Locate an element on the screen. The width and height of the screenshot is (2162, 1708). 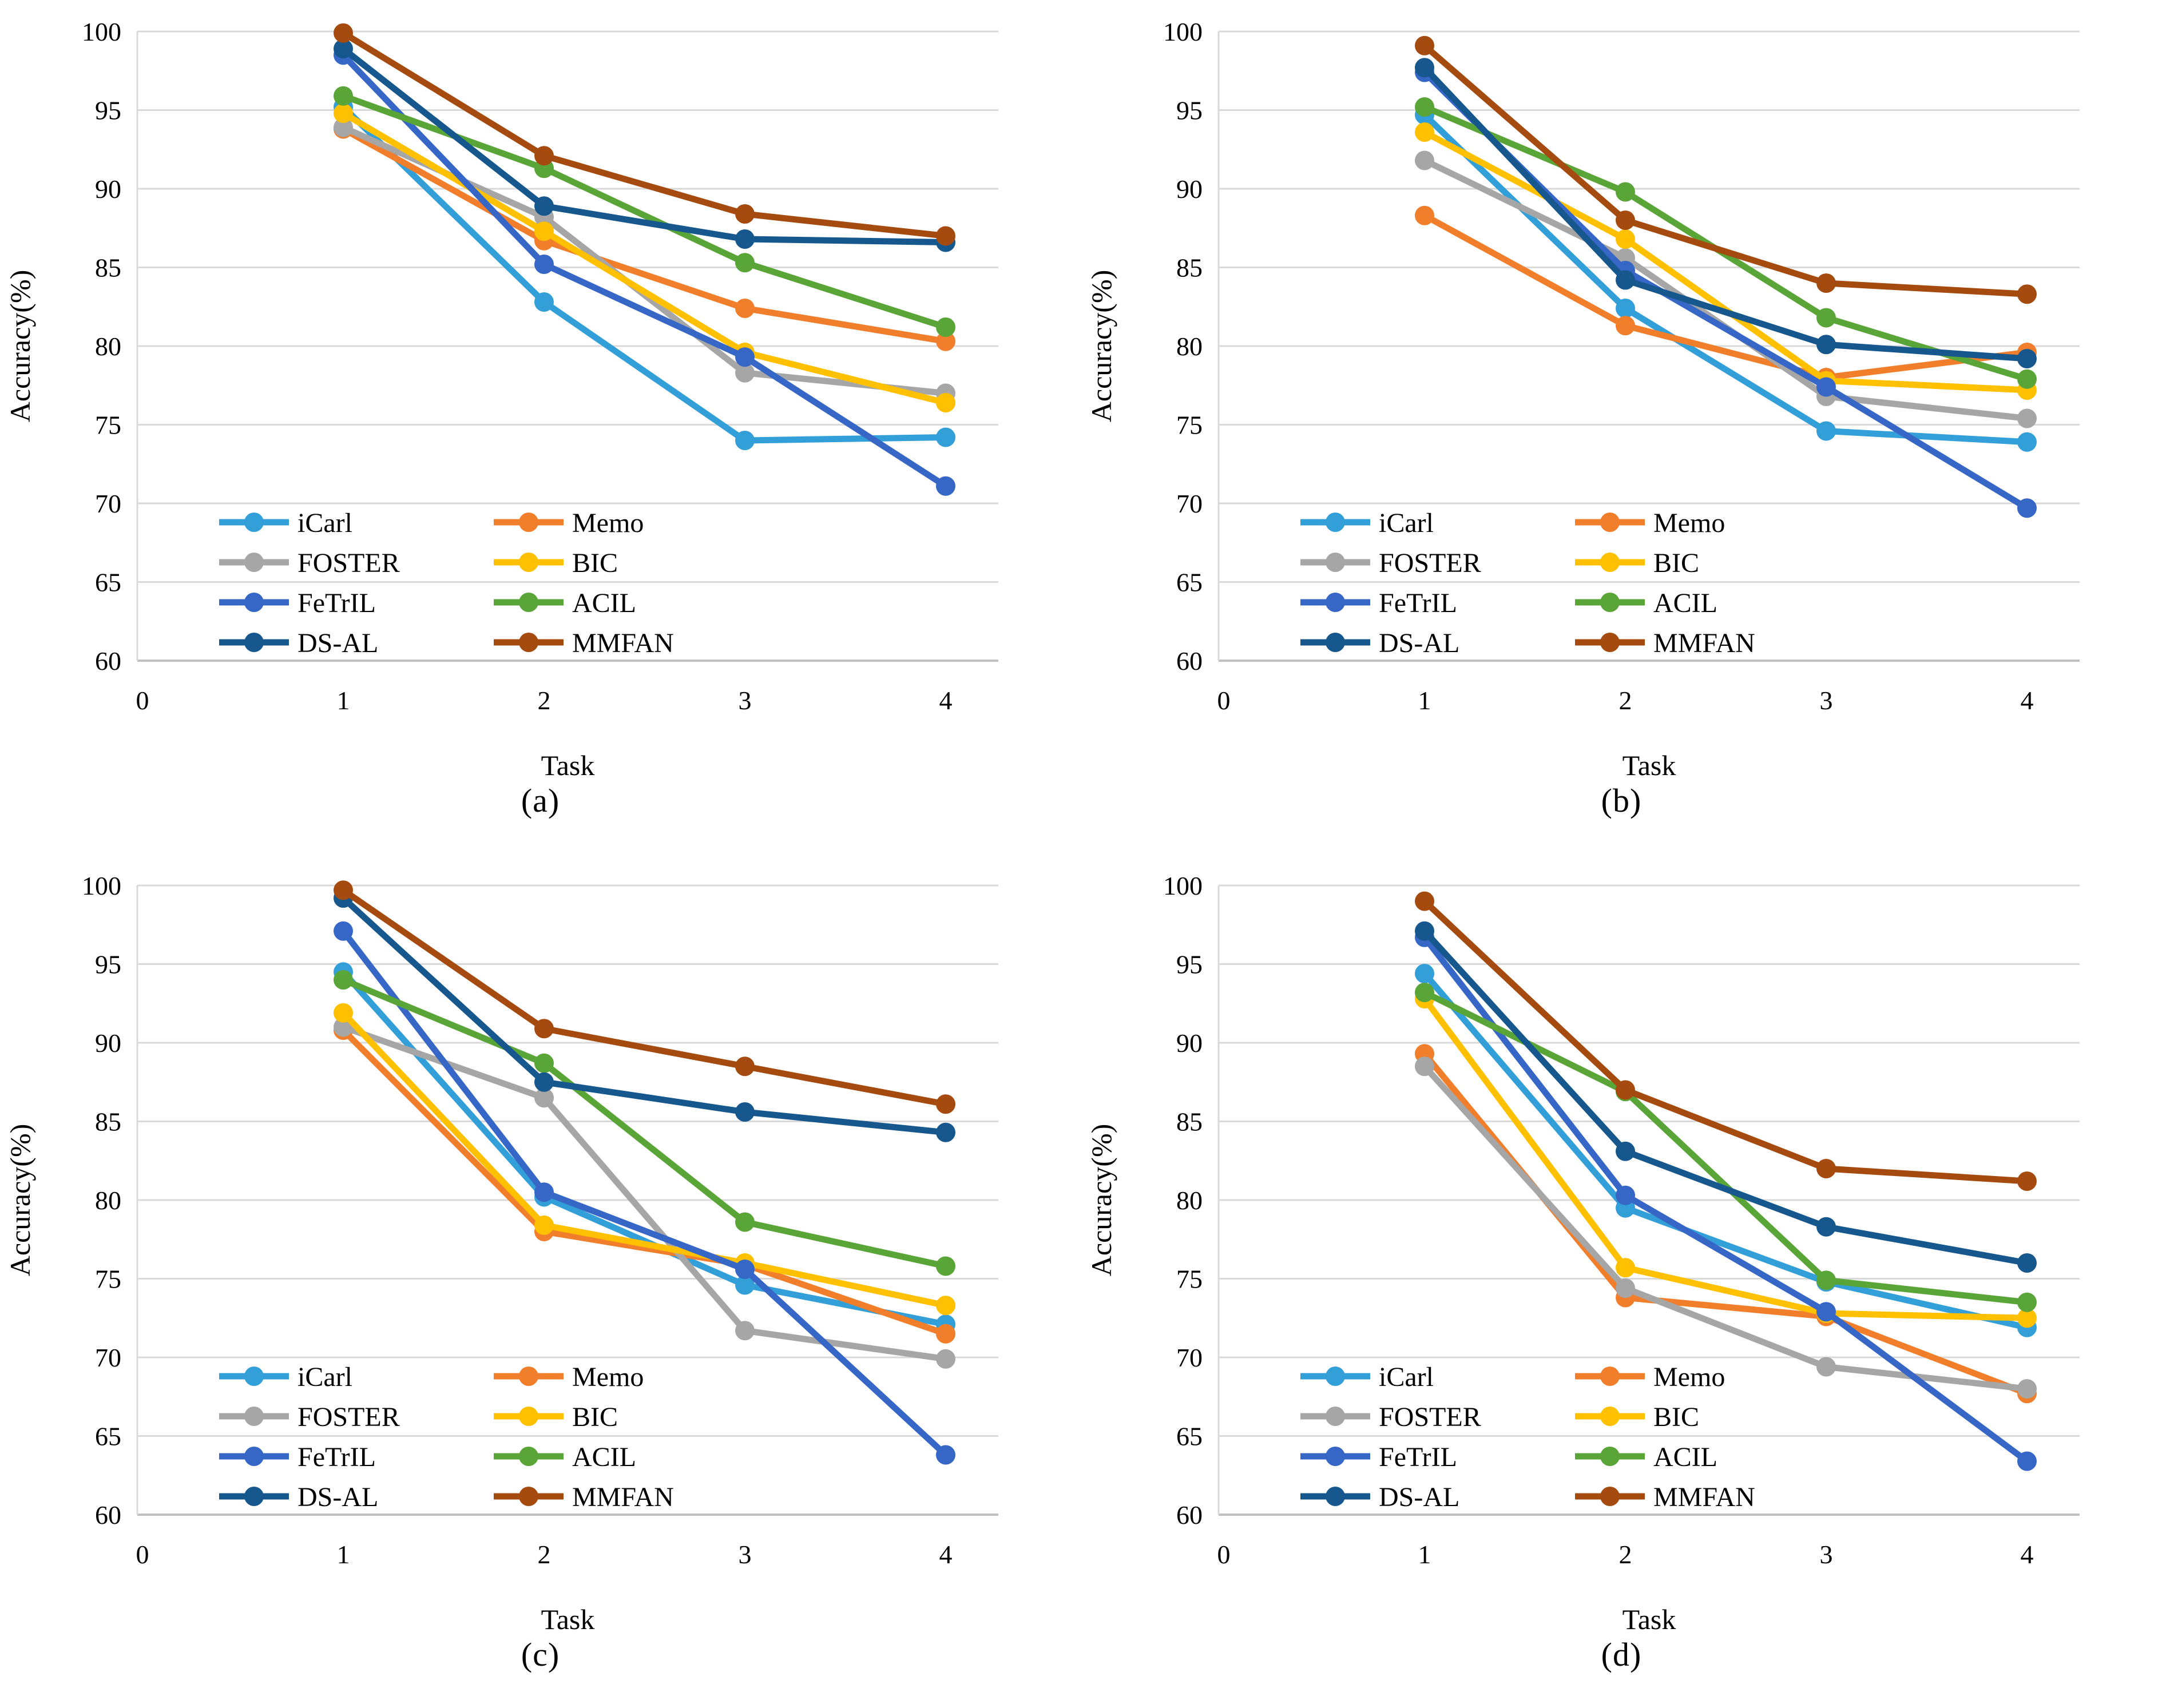
legend-label-iCarl: iCarl is located at coordinates (324, 523).